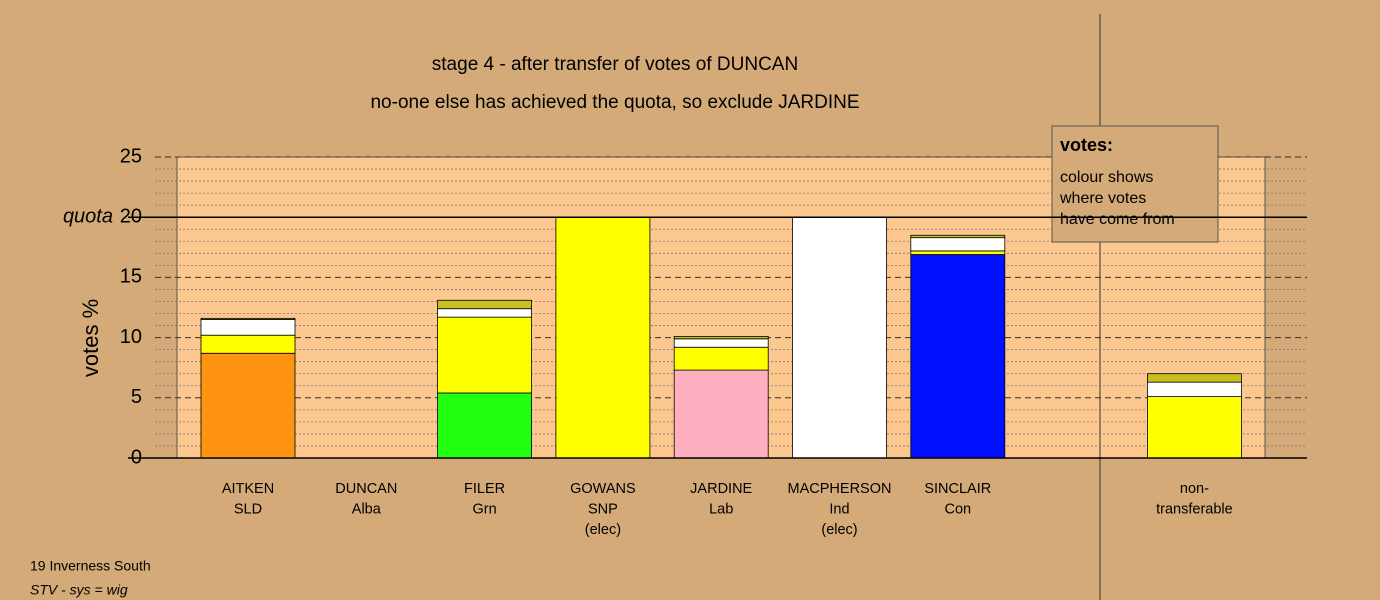  Describe the element at coordinates (1194, 489) in the screenshot. I see `x-tick-label: non-` at that location.